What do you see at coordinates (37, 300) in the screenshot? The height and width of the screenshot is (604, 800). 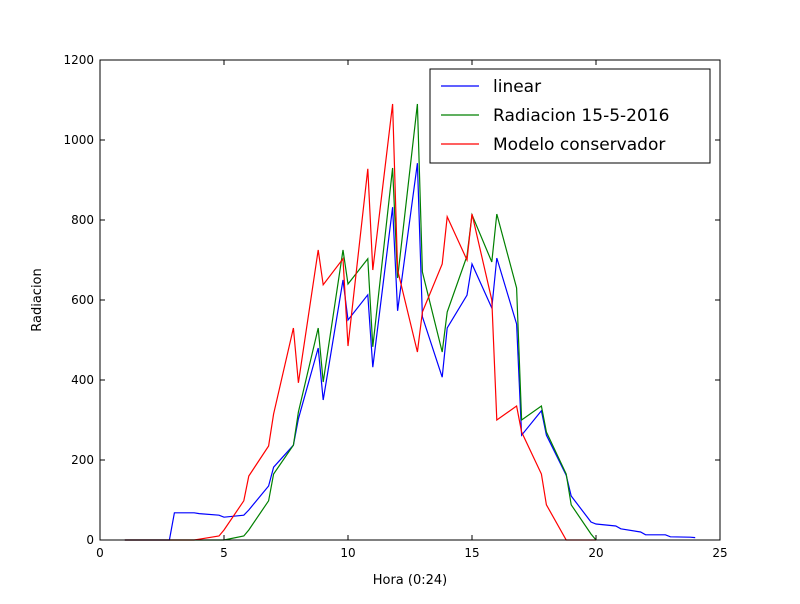 I see `y-axis-label: Radiacion` at bounding box center [37, 300].